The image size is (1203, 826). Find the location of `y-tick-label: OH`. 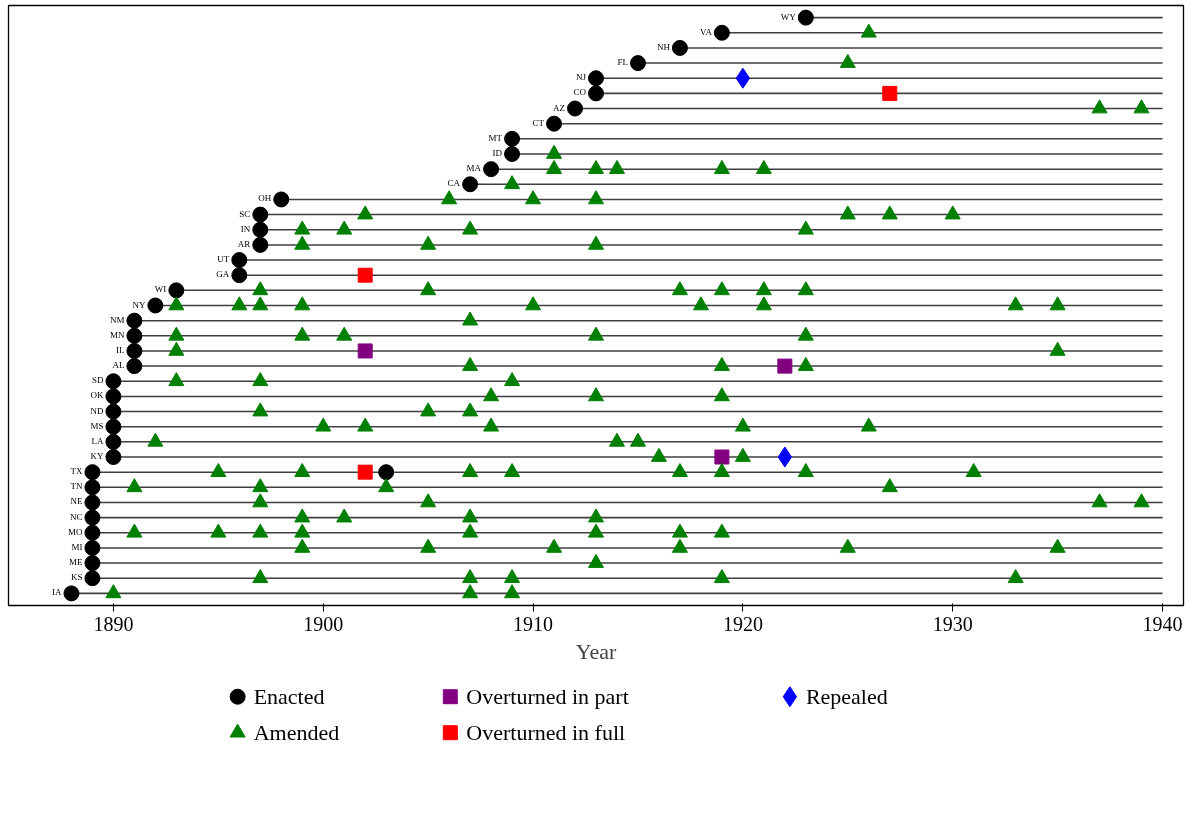

y-tick-label: OH is located at coordinates (265, 198).